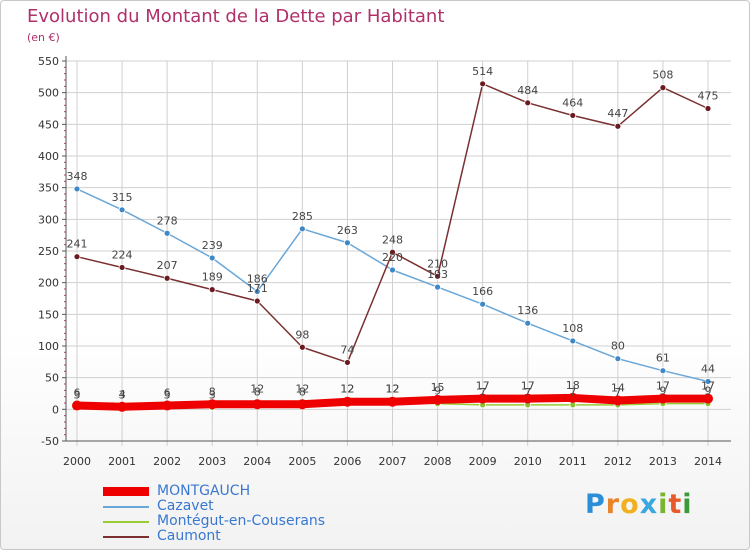 This screenshot has height=550, width=750. What do you see at coordinates (617, 113) in the screenshot?
I see `data-label: 447` at bounding box center [617, 113].